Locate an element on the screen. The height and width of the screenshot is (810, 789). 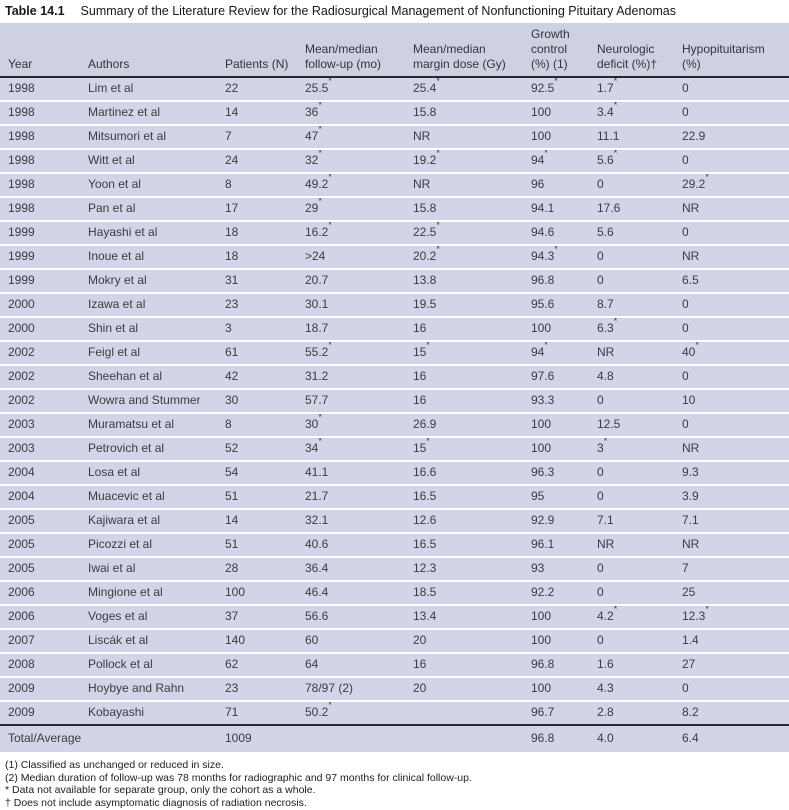
table-cell: 25 is located at coordinates (731, 594).